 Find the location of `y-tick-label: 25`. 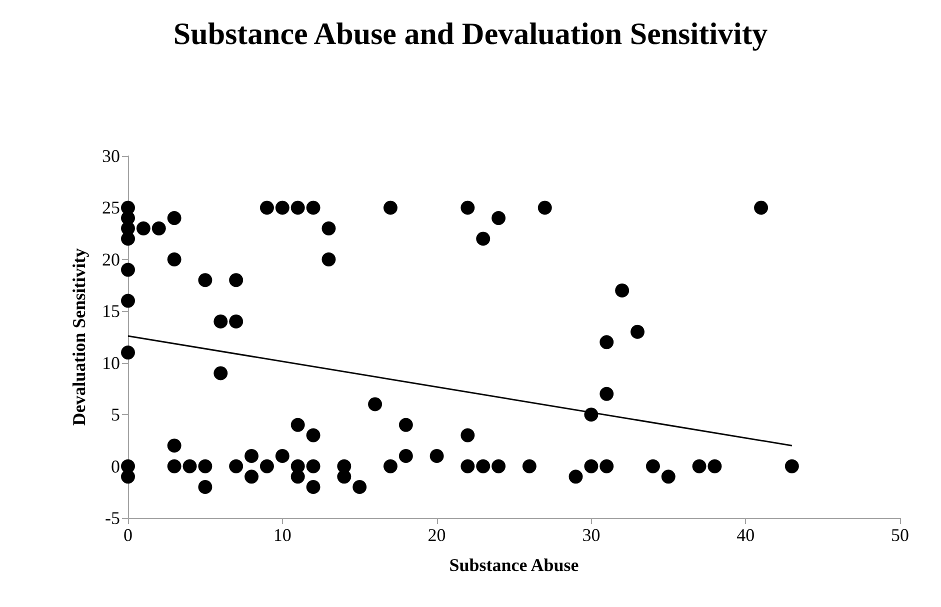

y-tick-label: 25 is located at coordinates (111, 208).